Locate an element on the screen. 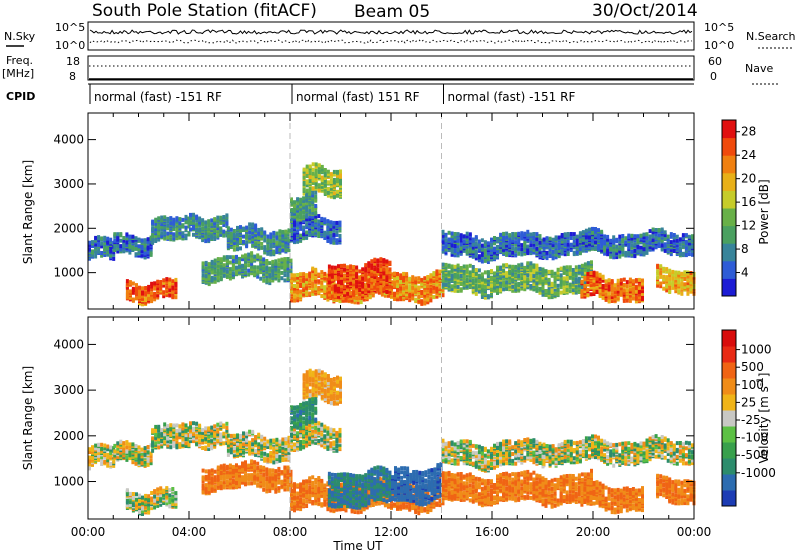  y-tick-label: 1000 is located at coordinates (68, 273).